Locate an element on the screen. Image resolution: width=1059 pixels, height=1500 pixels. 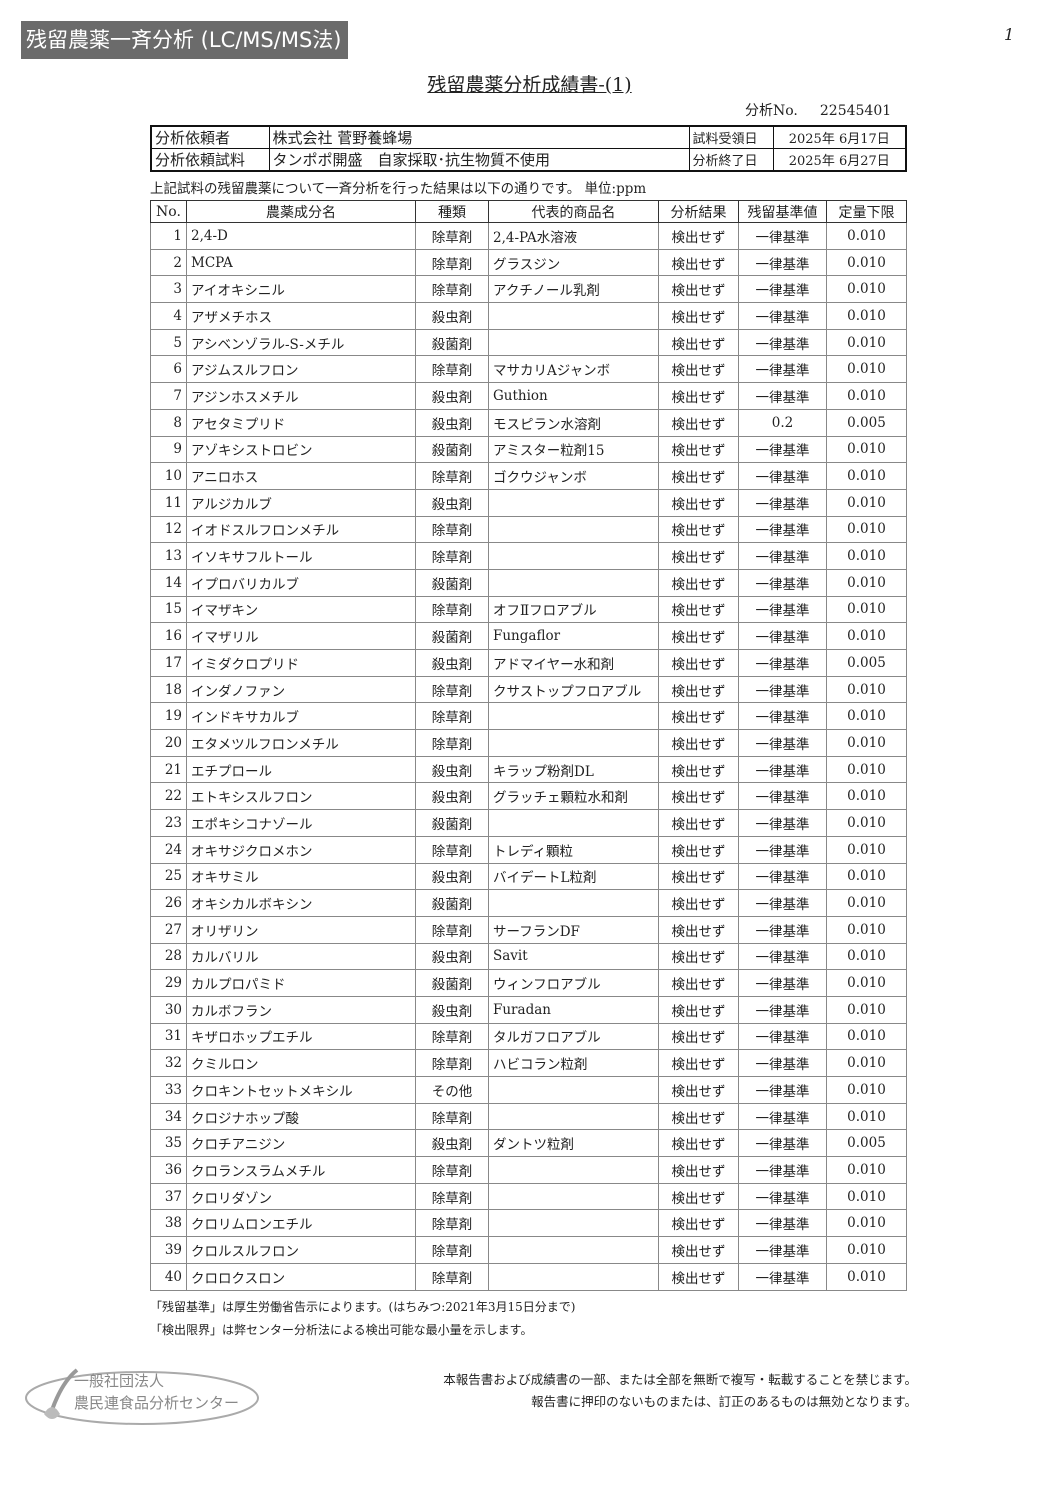
cell-pesticide-name: オキサミル is located at coordinates (301, 876).